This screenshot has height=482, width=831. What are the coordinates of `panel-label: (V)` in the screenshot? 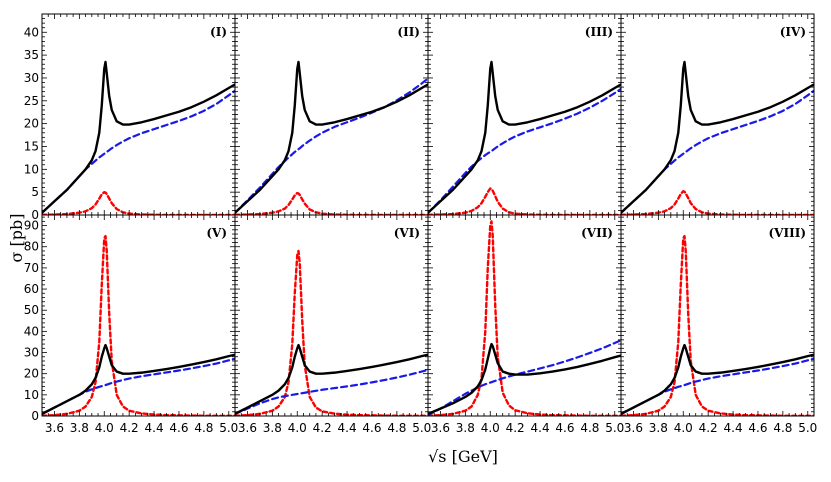 It's located at (216, 233).